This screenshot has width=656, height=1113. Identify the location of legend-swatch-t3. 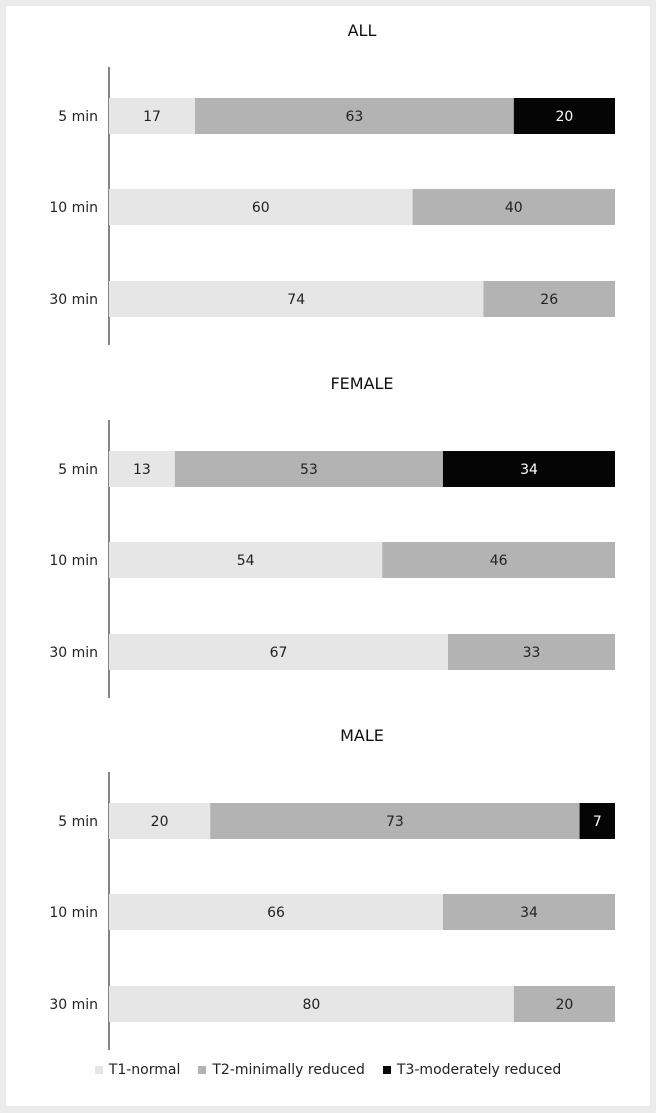
(386, 1070).